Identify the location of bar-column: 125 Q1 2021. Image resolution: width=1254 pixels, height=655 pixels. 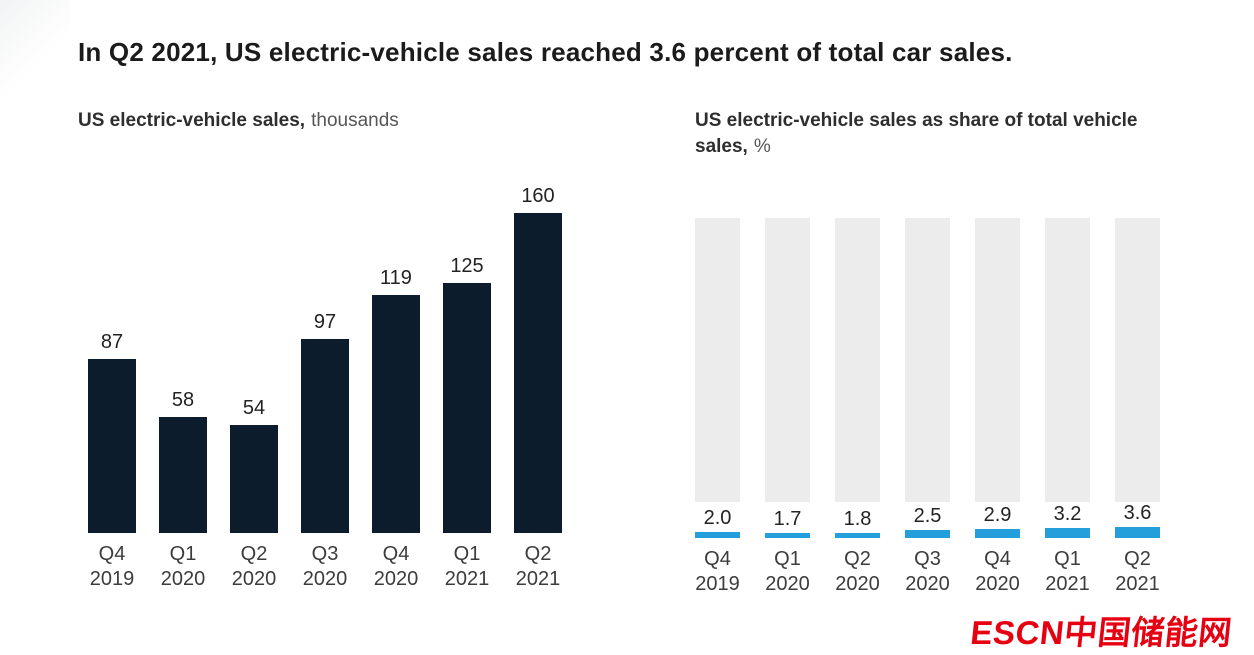
(467, 387).